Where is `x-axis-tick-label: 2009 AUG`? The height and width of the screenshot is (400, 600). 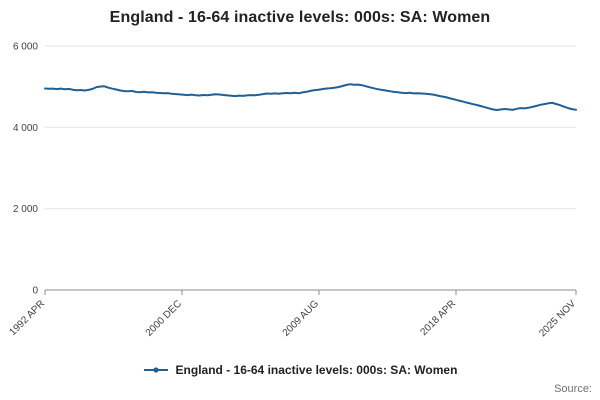 x-axis-tick-label: 2009 AUG is located at coordinates (301, 318).